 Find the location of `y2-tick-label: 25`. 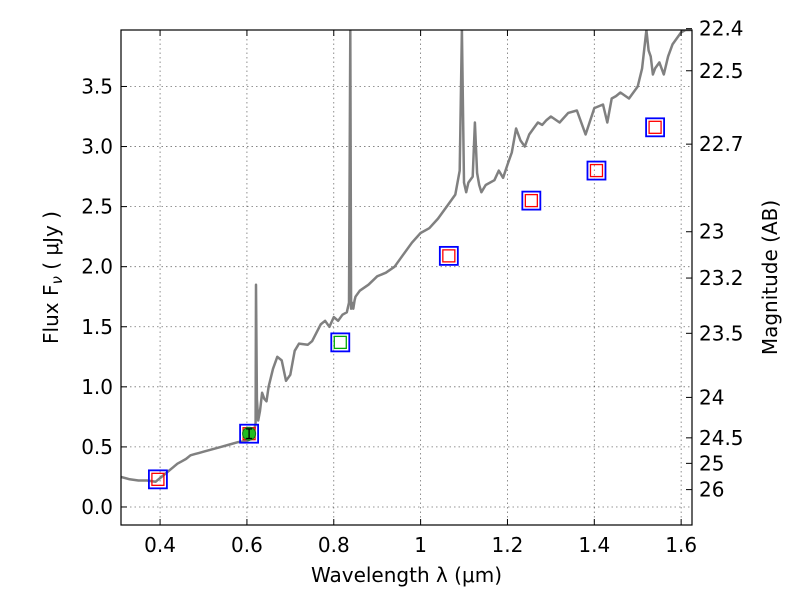

y2-tick-label: 25 is located at coordinates (711, 463).